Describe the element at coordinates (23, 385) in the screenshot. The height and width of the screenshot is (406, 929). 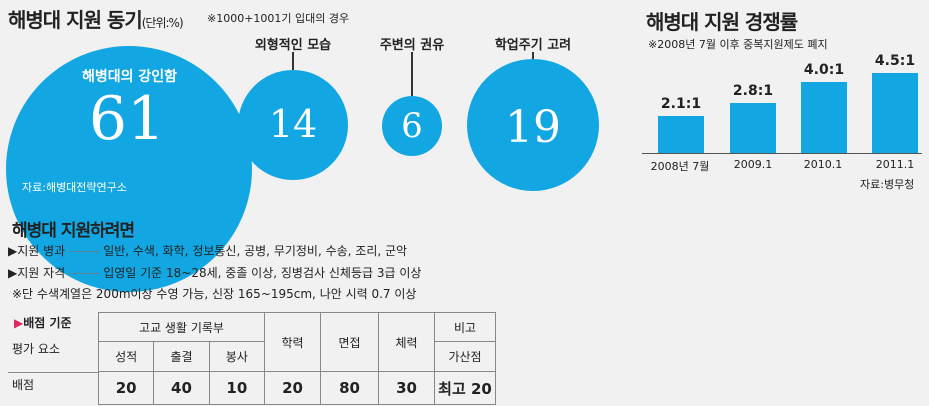
I see `criteria-row-label: 배점` at that location.